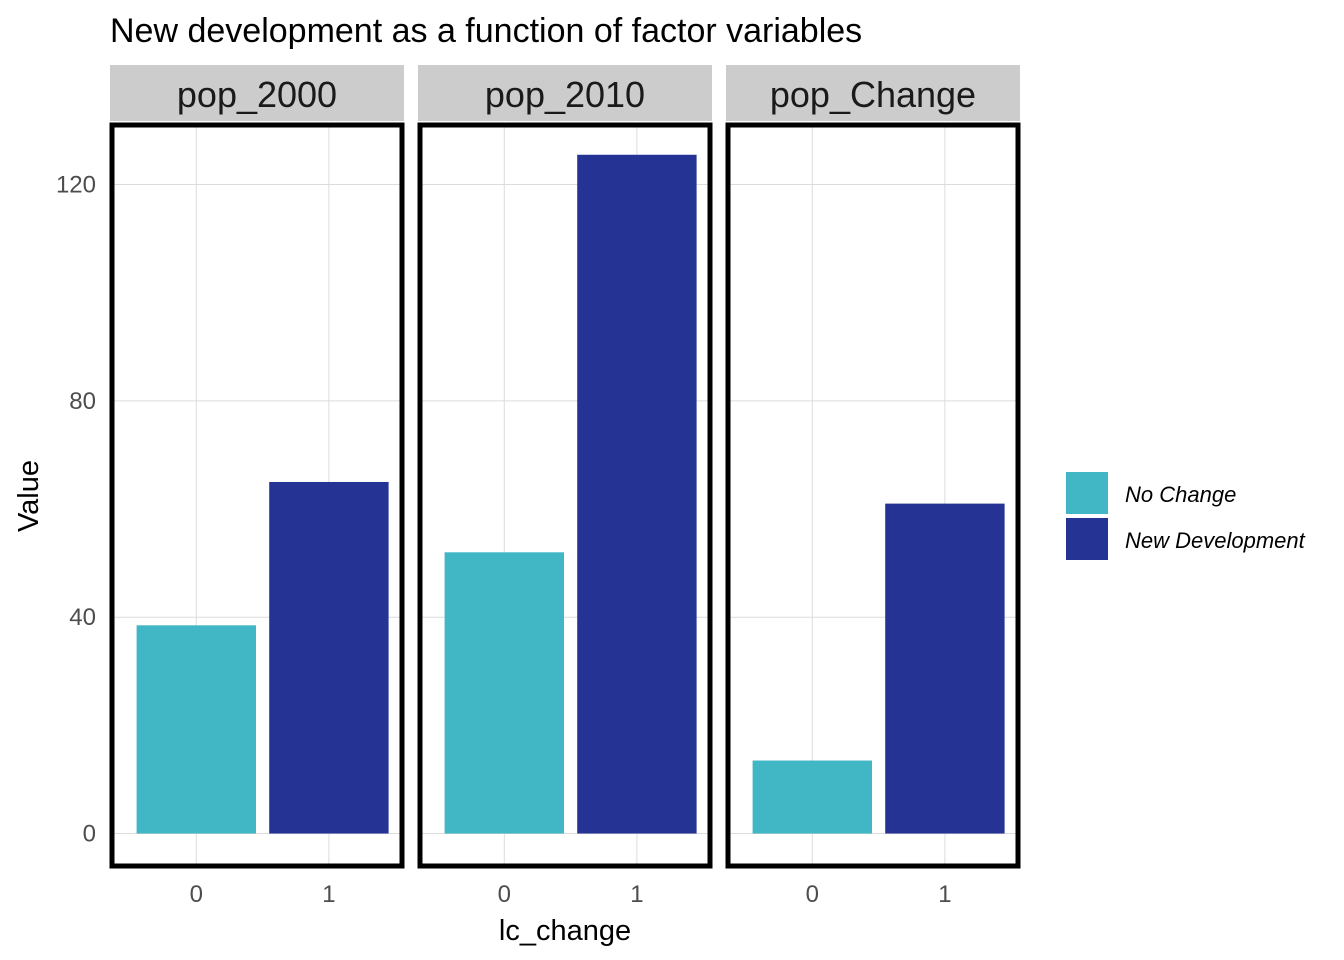  I want to click on y-axis-title: Value, so click(29, 496).